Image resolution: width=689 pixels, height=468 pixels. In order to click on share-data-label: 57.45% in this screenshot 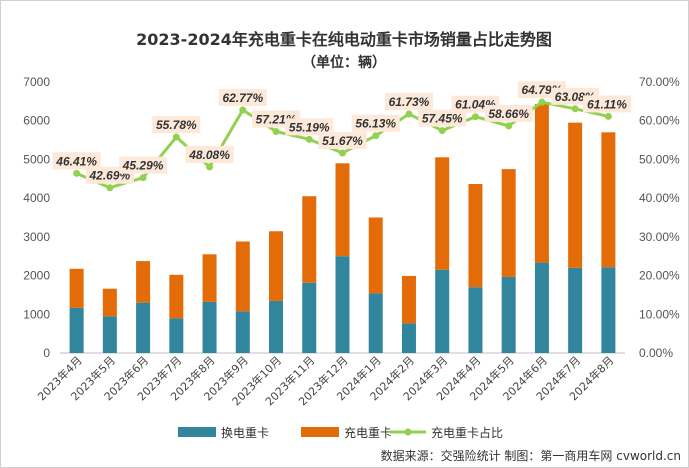, I will do `click(442, 119)`.